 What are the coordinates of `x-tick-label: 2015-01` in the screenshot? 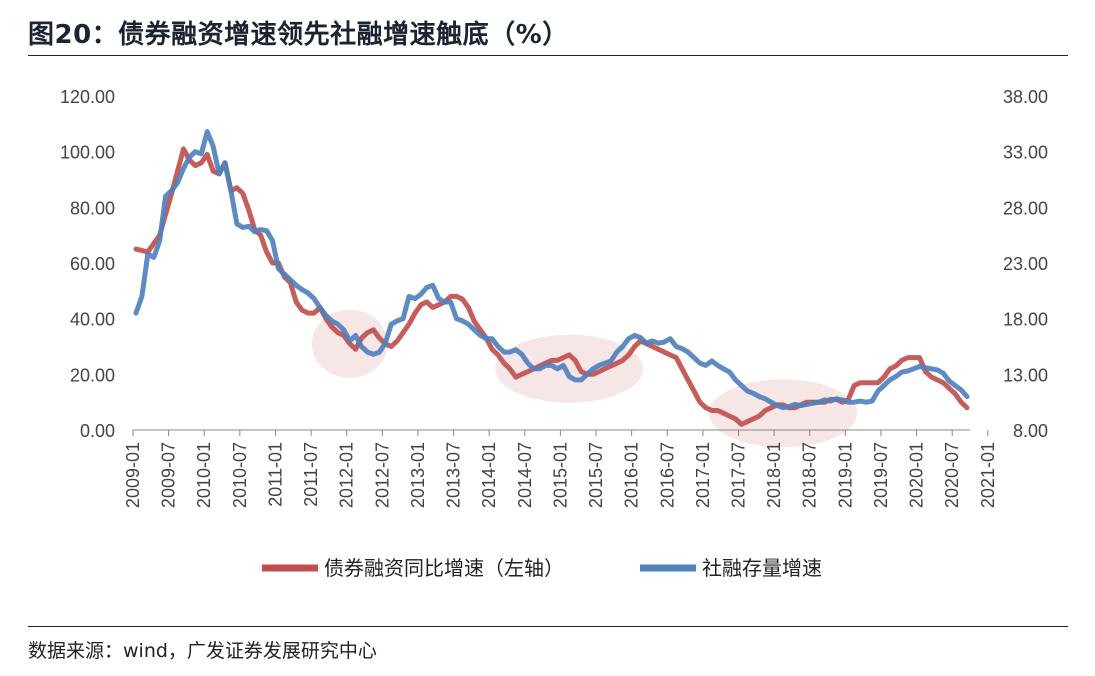 It's located at (560, 475).